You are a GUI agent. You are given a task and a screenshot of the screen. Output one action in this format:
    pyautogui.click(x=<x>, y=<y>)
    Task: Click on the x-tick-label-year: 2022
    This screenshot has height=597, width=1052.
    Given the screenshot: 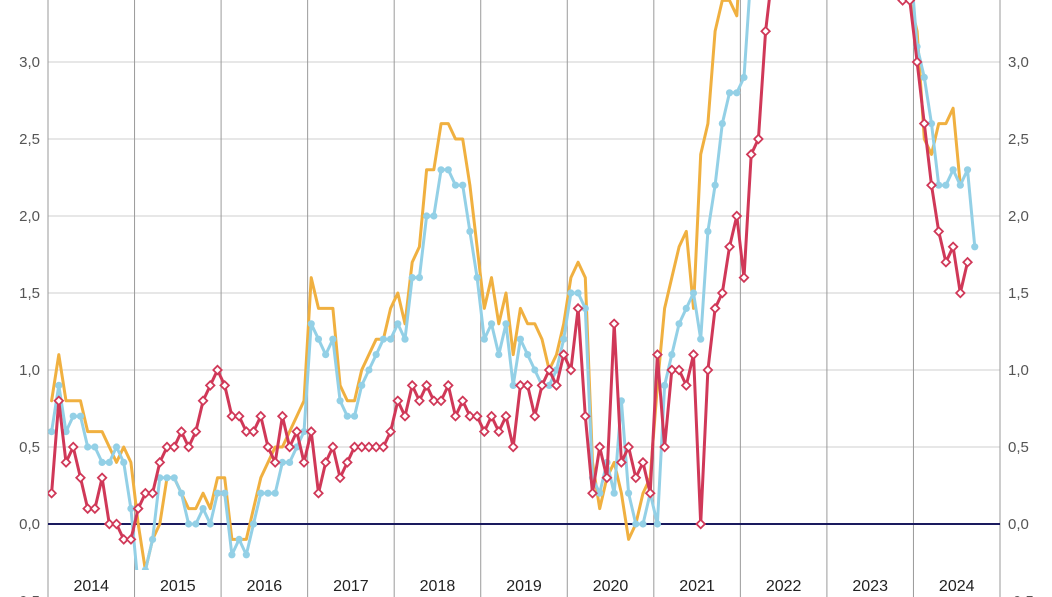 What is the action you would take?
    pyautogui.click(x=784, y=586)
    